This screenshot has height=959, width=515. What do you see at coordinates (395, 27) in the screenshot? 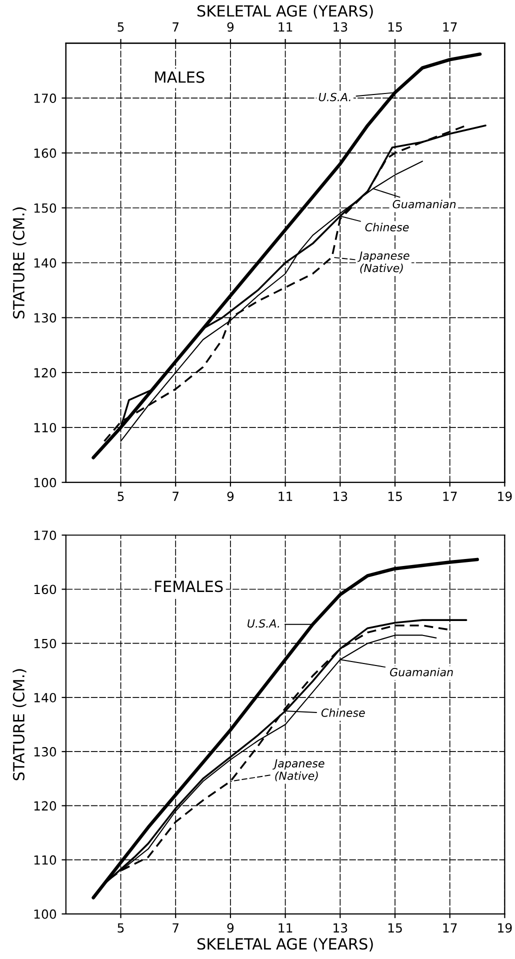
I see `x2-tick-label: 15` at bounding box center [395, 27].